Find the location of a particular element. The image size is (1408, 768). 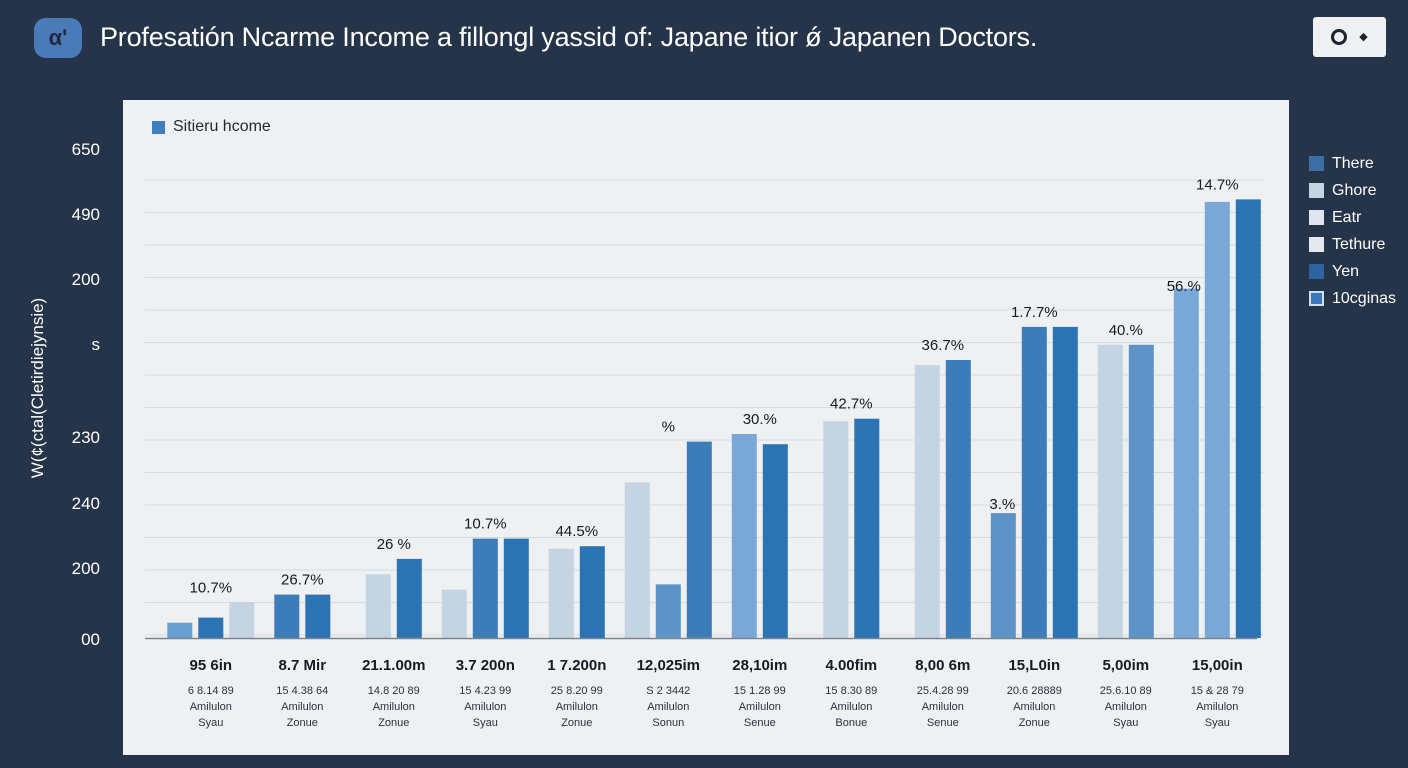

category-label: 8,00 6m is located at coordinates (942, 665).